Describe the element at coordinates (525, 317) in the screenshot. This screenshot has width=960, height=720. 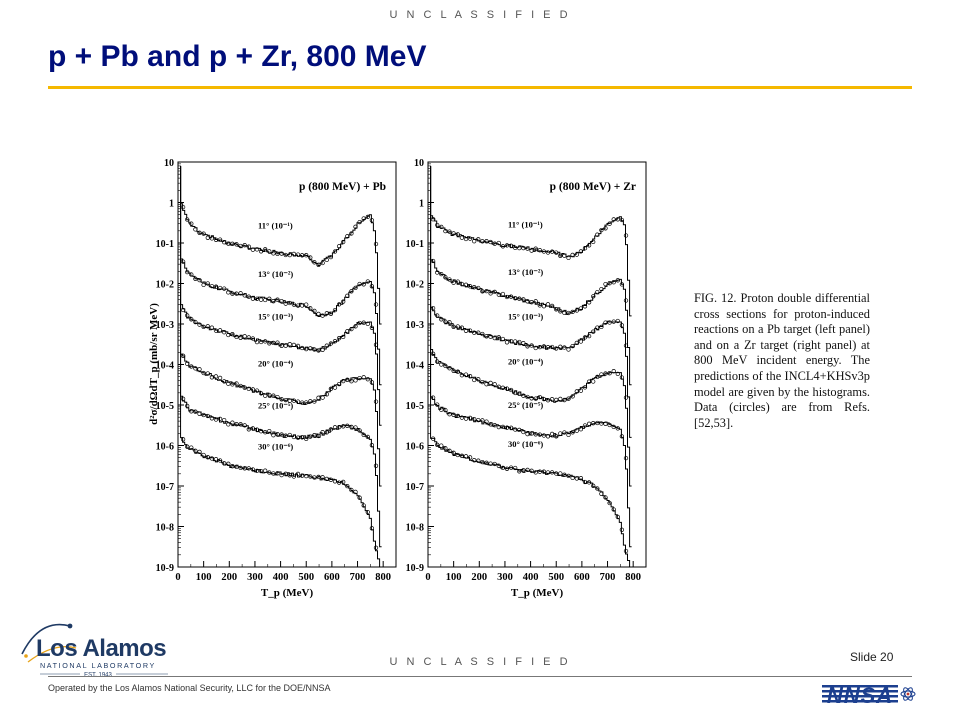
I see `series-label: 15° (10⁻³)` at that location.